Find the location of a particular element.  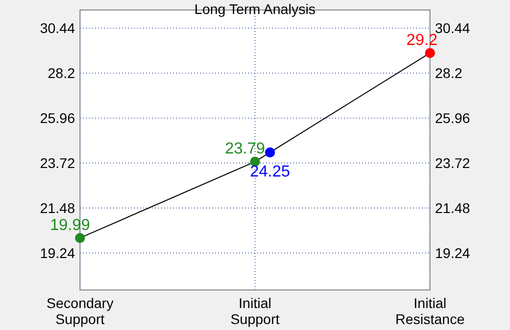

data-label: 29.2 is located at coordinates (422, 40).